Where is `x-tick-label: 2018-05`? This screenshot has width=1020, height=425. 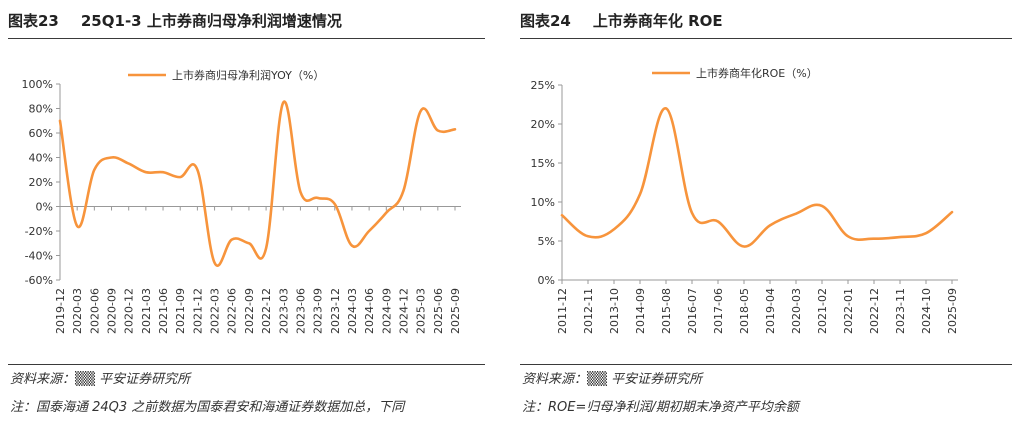 x-tick-label: 2018-05 is located at coordinates (744, 311).